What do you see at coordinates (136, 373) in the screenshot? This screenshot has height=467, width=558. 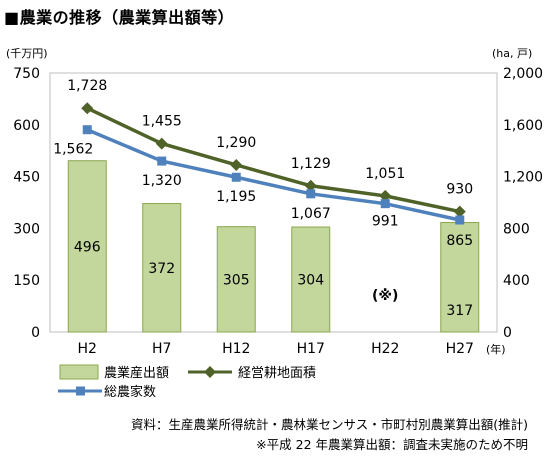 I see `legend-label: 農業産出額` at bounding box center [136, 373].